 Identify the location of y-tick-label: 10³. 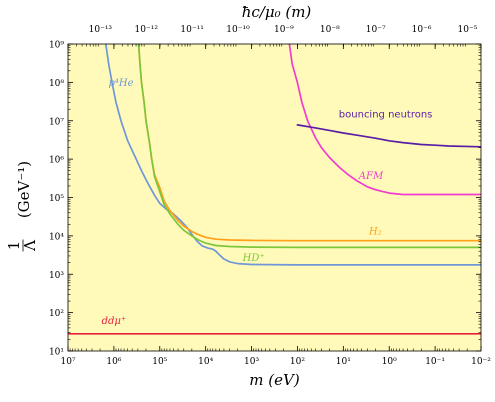
(56, 276).